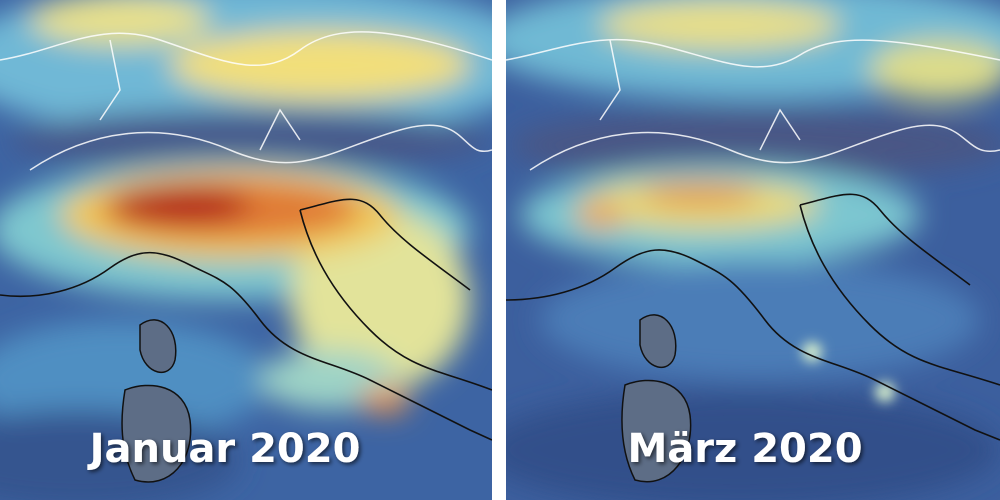  Describe the element at coordinates (744, 449) in the screenshot. I see `panel-label: März 2020` at that location.